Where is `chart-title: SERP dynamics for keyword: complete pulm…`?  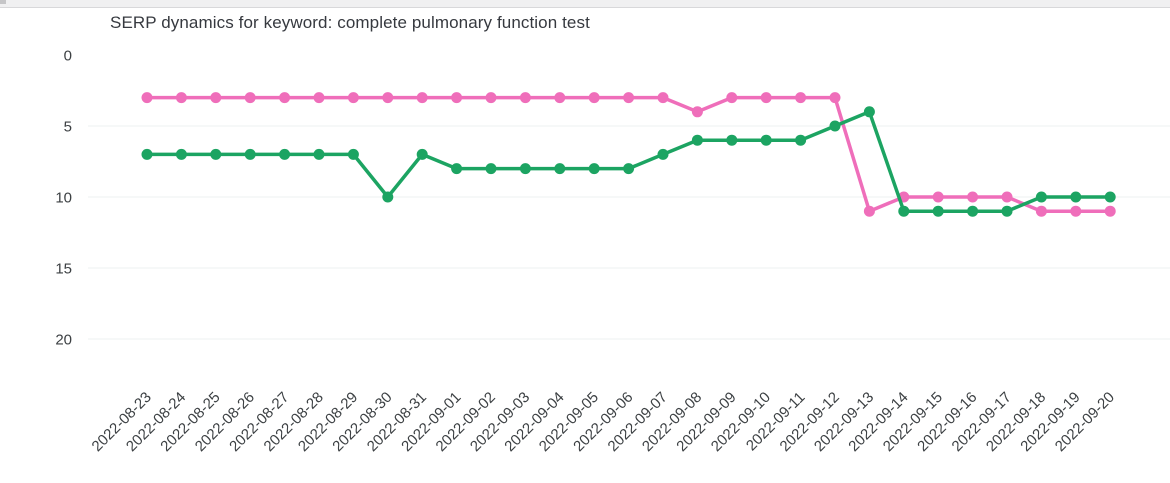 chart-title: SERP dynamics for keyword: complete pulm… is located at coordinates (350, 22).